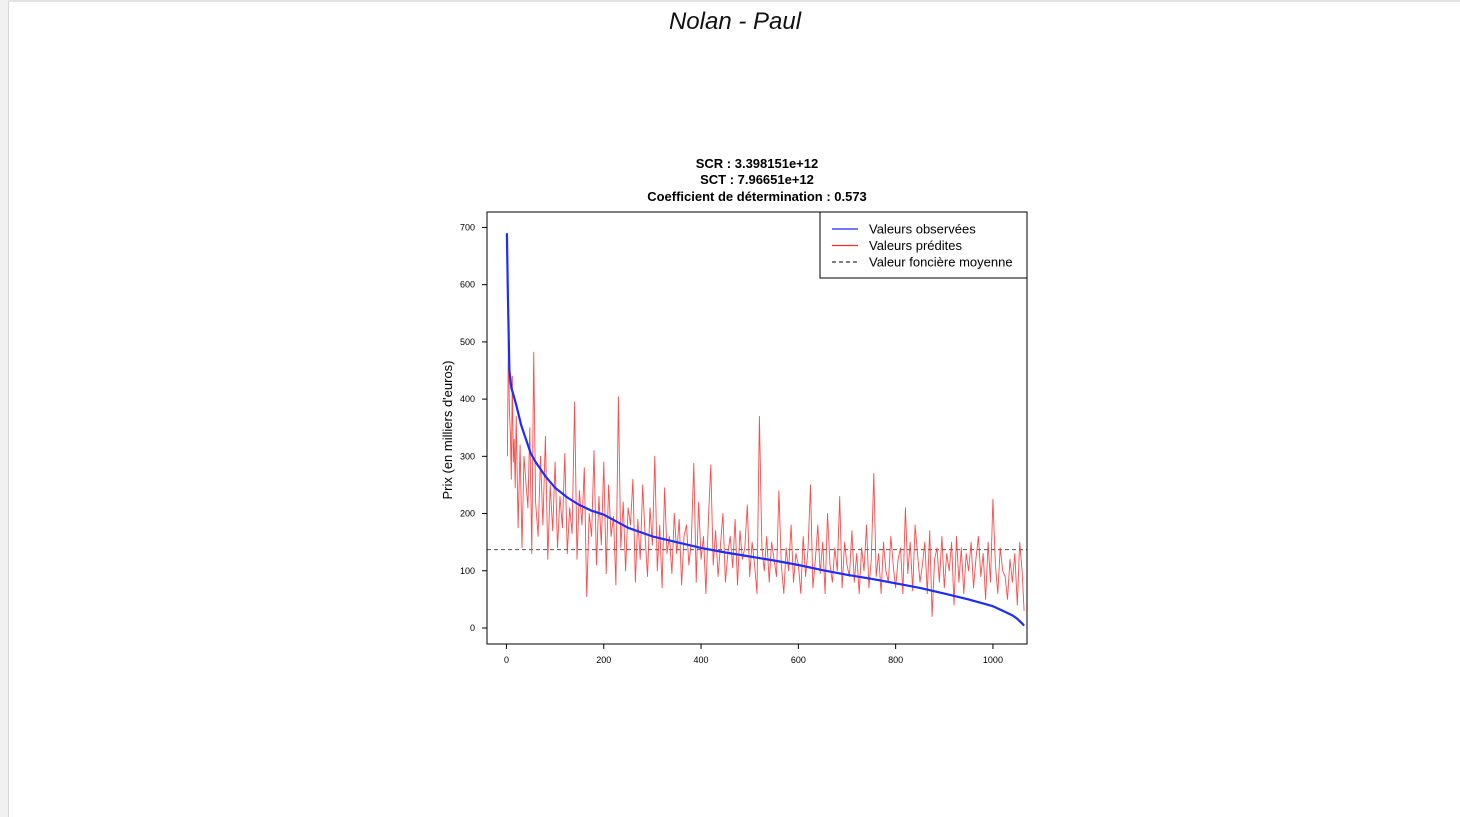  I want to click on y-tick-label: 300, so click(467, 456).